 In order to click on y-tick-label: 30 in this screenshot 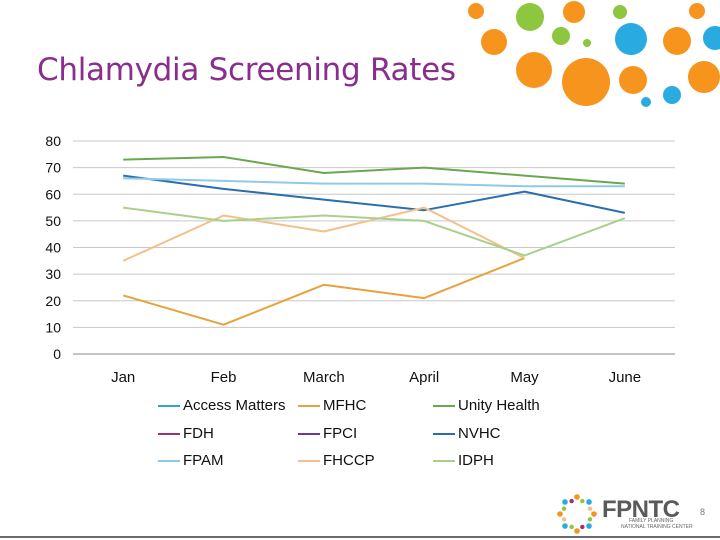, I will do `click(53, 274)`.